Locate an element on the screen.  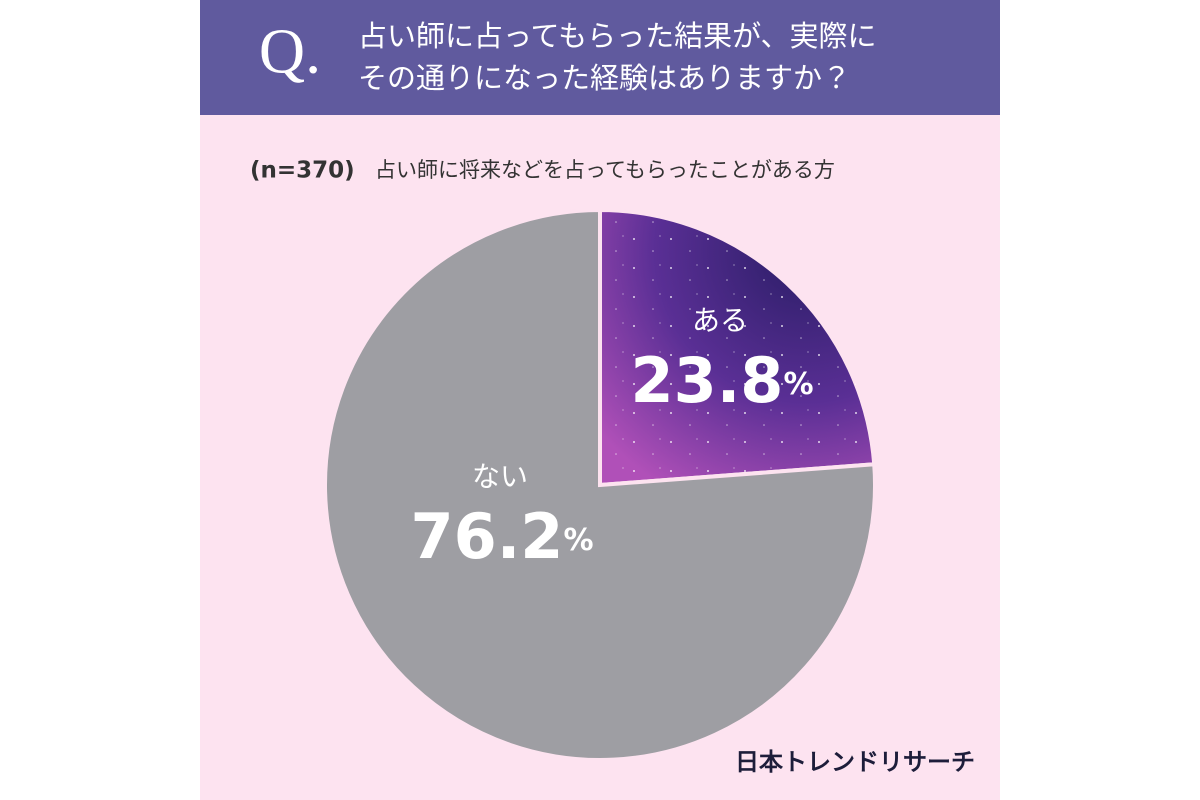
header-band is located at coordinates (600, 57).